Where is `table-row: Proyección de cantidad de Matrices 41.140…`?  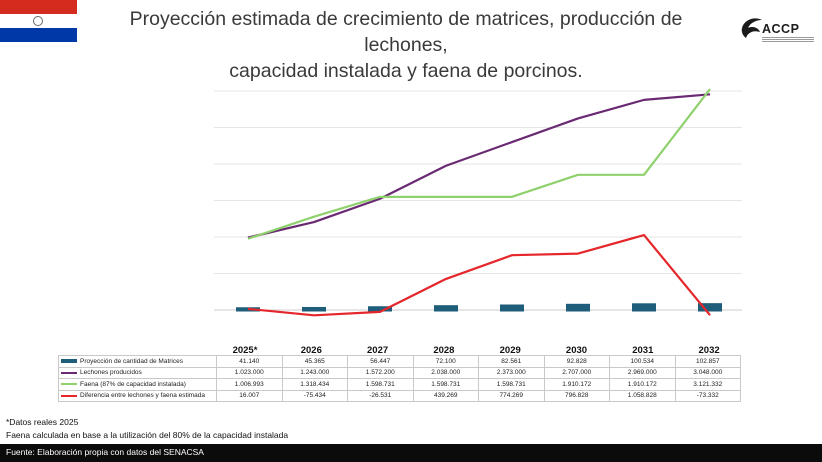 table-row: Proyección de cantidad de Matrices 41.140… is located at coordinates (399, 361).